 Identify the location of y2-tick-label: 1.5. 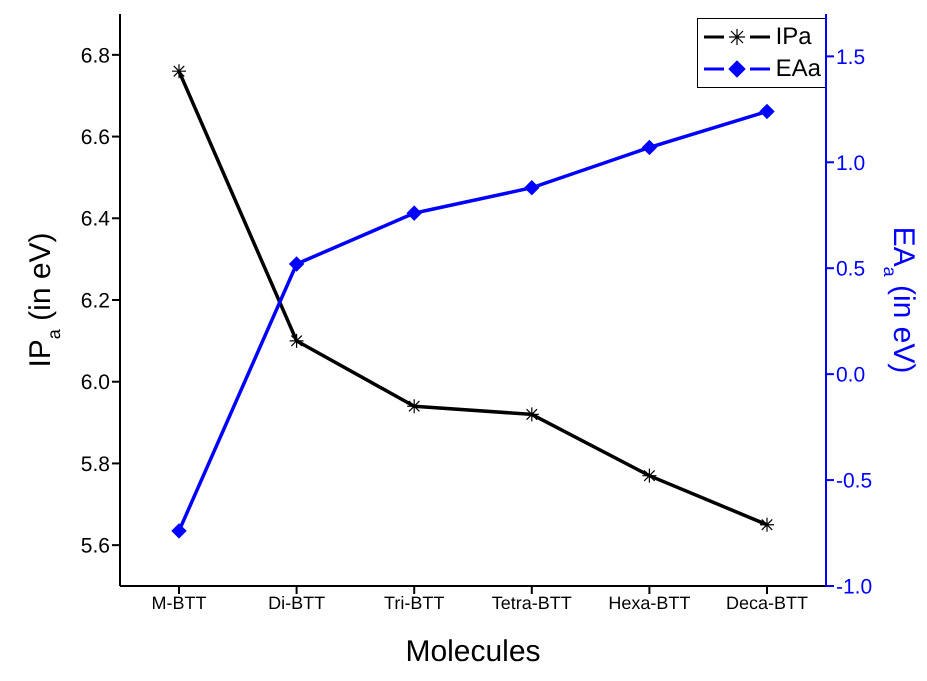
(851, 57).